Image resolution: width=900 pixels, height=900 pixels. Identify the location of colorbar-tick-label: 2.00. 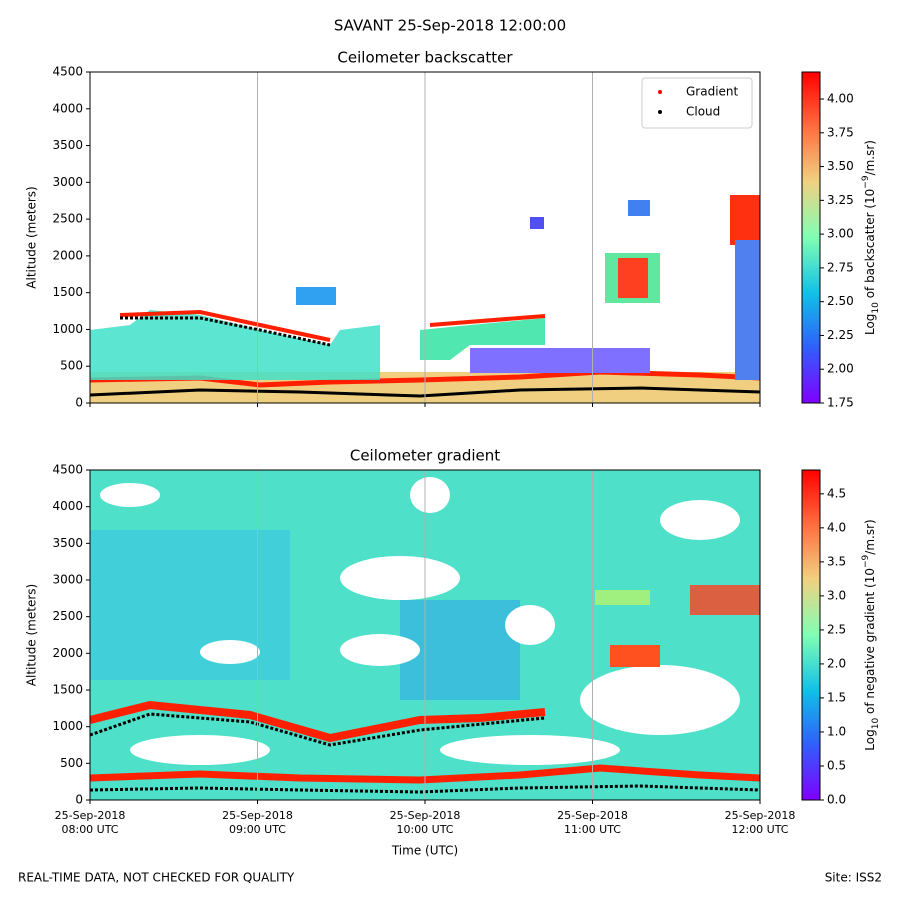
(840, 369).